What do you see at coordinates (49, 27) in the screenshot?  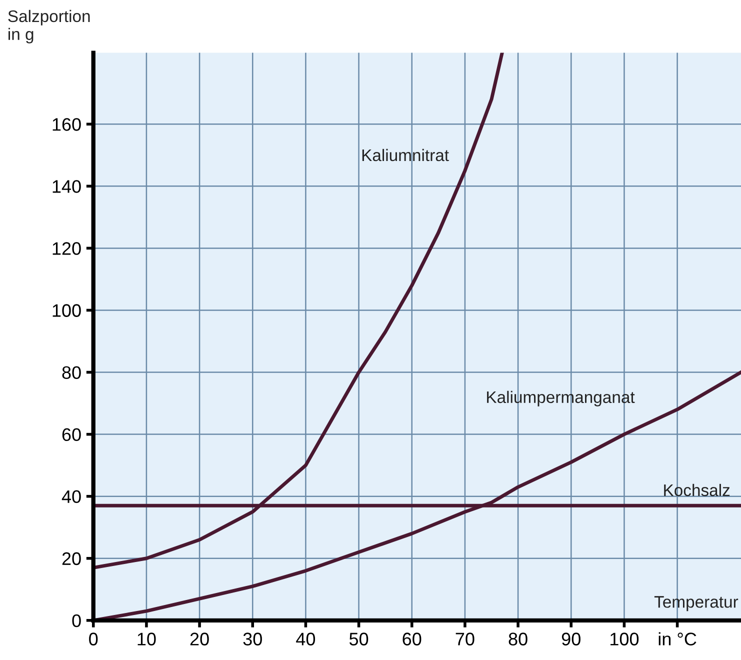 I see `y-axis-title: Salzportion in g` at bounding box center [49, 27].